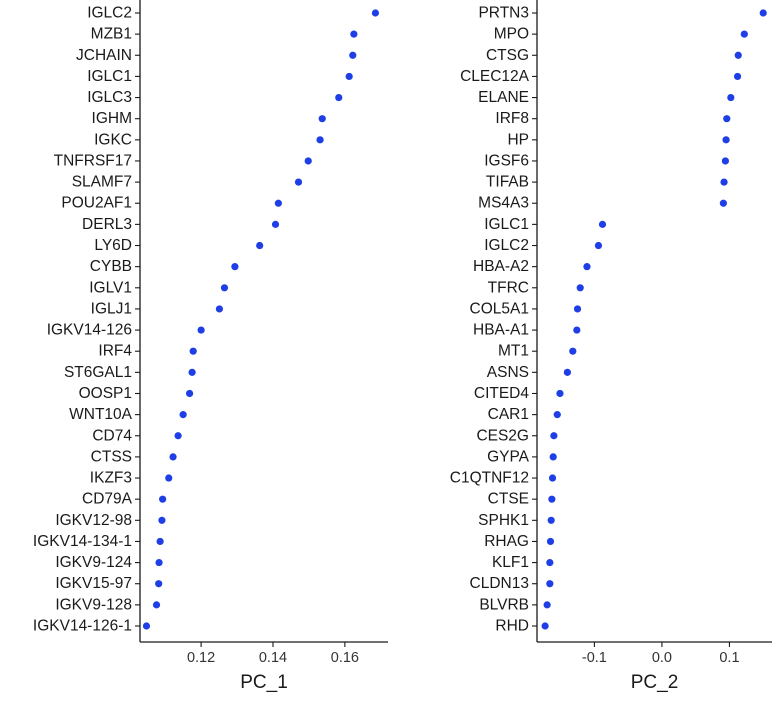  Describe the element at coordinates (594, 658) in the screenshot. I see `x-tick-label: -0.1` at that location.